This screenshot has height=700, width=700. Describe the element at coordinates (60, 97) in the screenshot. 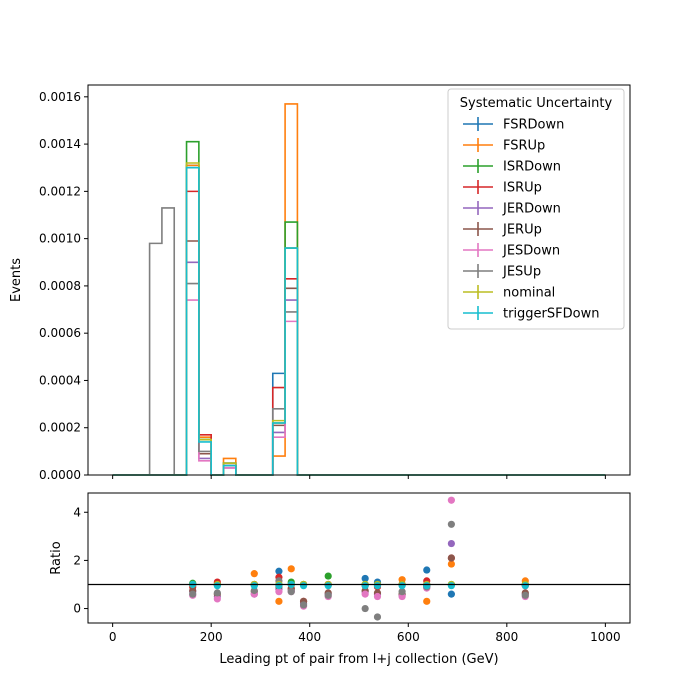

I see `main-y-tick-label: 0.0016` at that location.